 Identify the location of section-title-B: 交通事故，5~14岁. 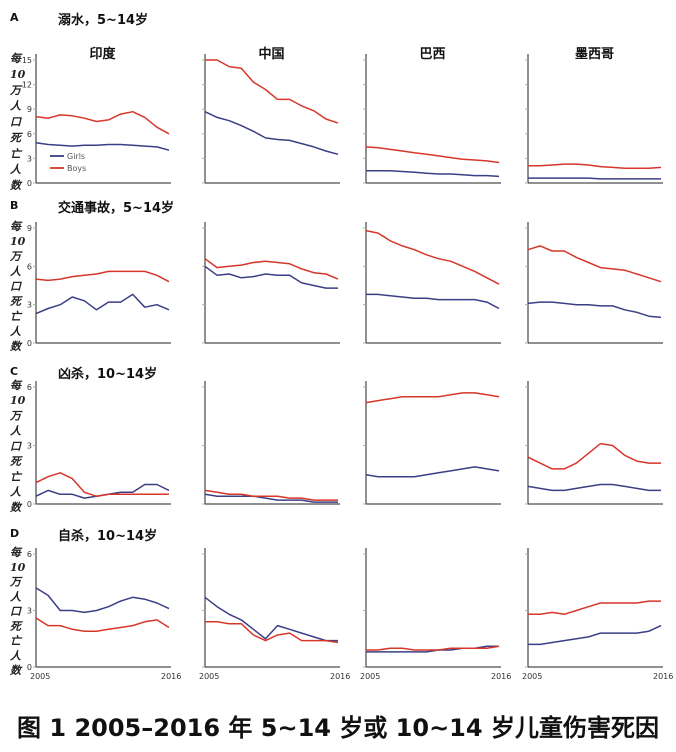
(116, 208).